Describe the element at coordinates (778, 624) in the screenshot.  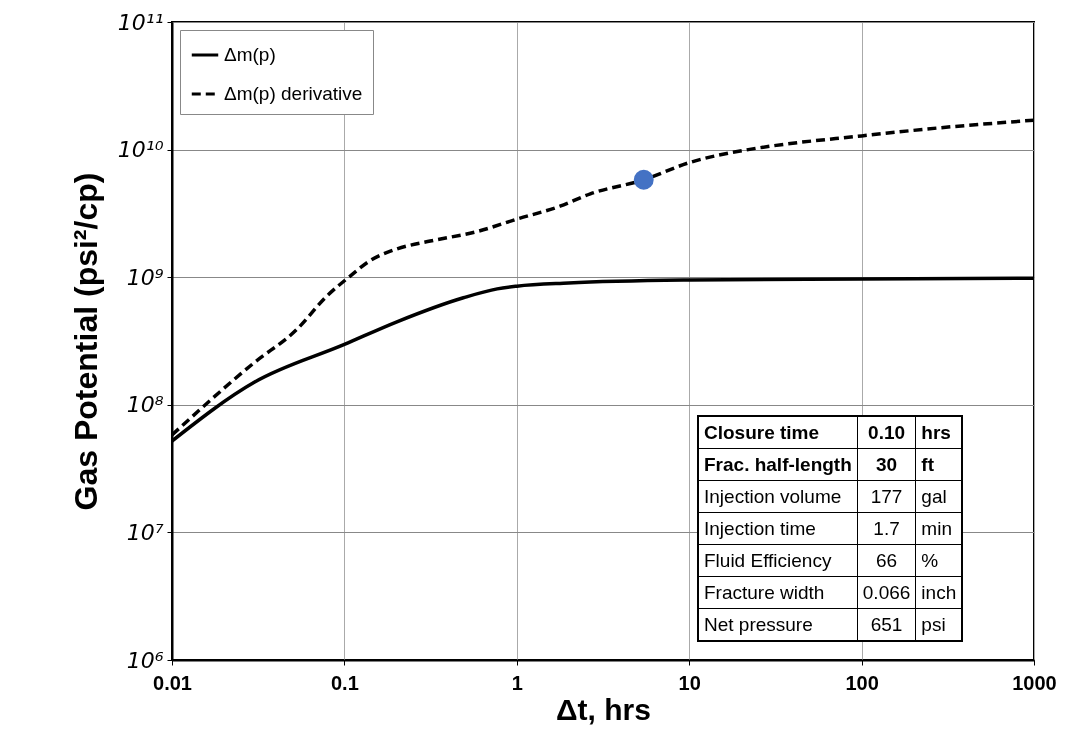
I see `annotation: Net pressure` at that location.